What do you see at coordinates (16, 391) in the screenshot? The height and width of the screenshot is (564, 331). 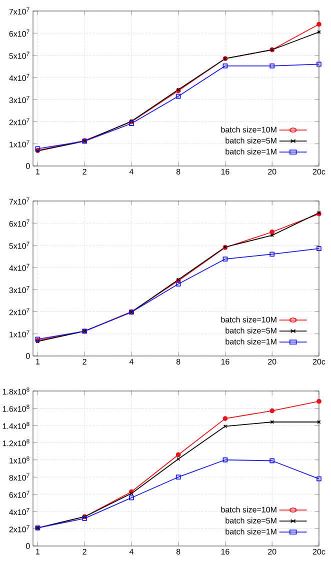 I see `y-tick-label: 1.8x10$^{8}$` at bounding box center [16, 391].